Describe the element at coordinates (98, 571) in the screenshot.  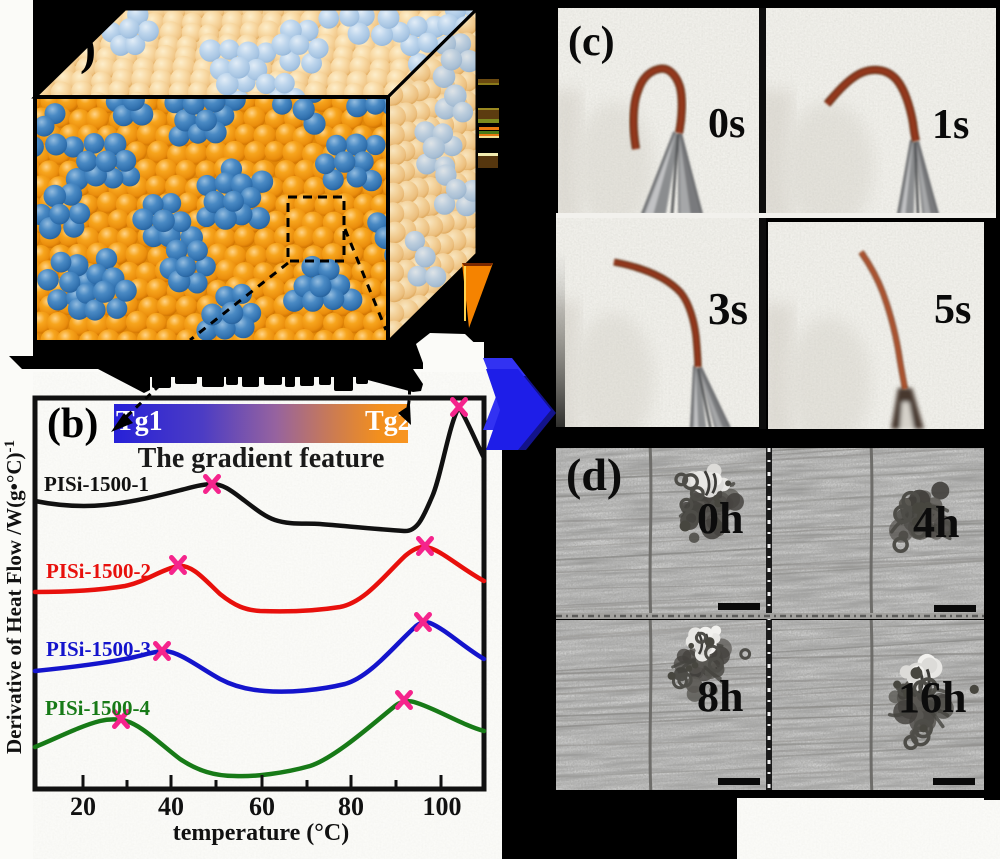
I see `svg-text: PISi-1500-2` at that location.